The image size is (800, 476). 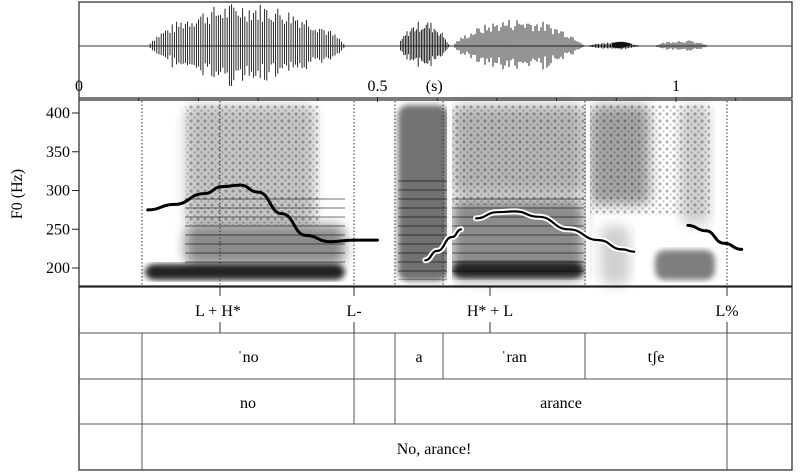 I want to click on waveform-signal, so click(x=428, y=45).